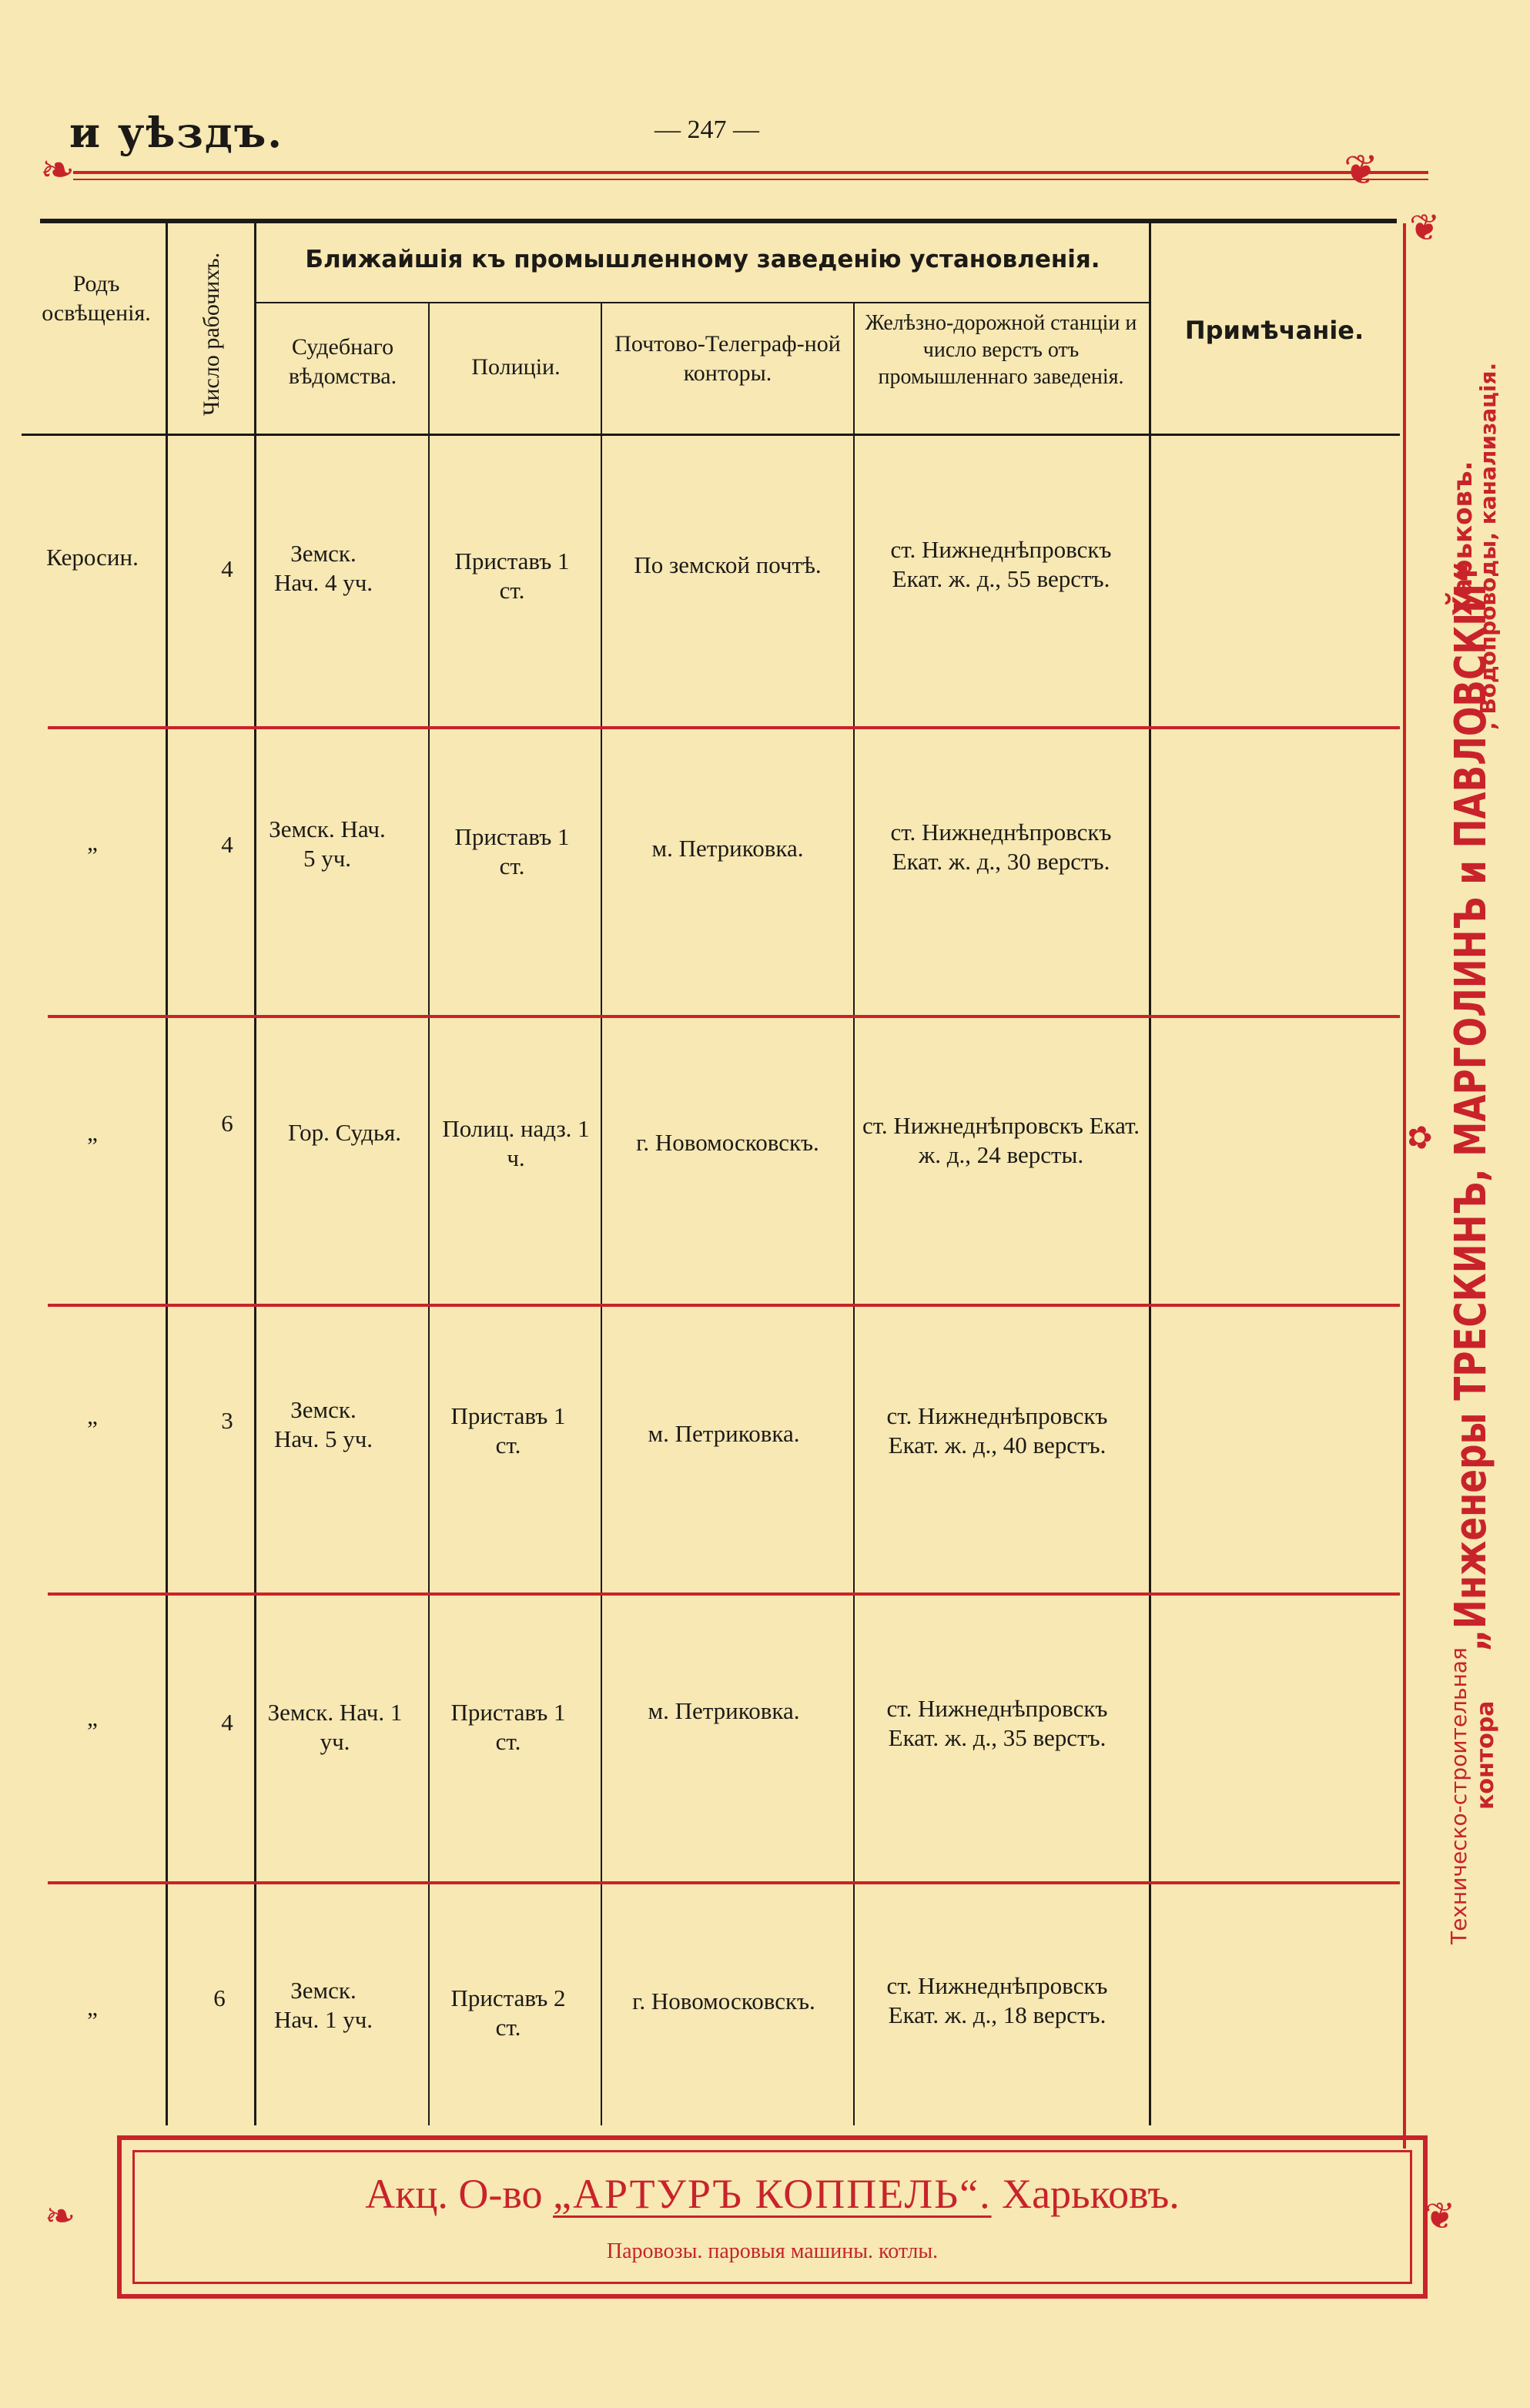  I want to click on header-police: Полиціи., so click(516, 367).